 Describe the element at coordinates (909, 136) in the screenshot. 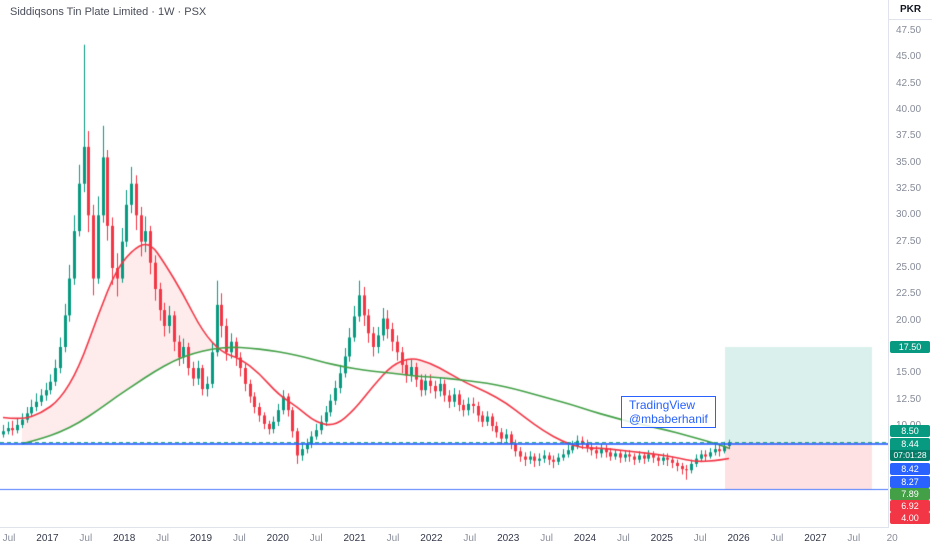

I see `price-tick-label: 37.50` at that location.